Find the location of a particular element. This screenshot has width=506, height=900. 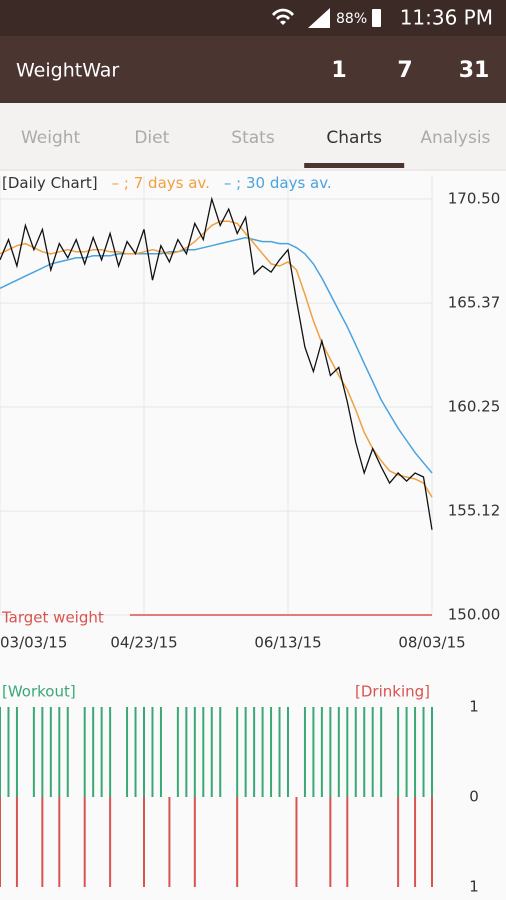

clock: 11:36 PM is located at coordinates (446, 18).